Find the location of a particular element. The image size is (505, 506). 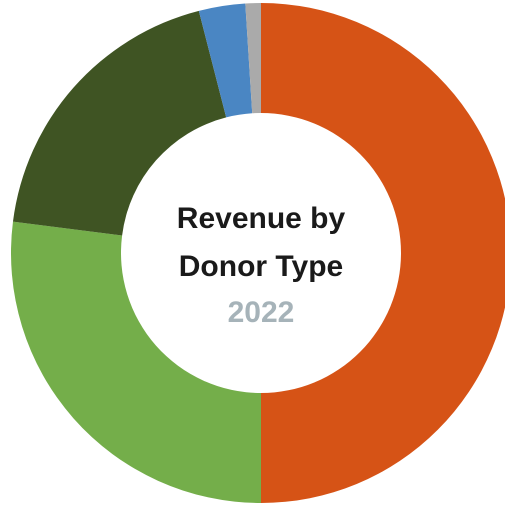

center-label: Revenue by Donor Type 2022 is located at coordinates (261, 265).